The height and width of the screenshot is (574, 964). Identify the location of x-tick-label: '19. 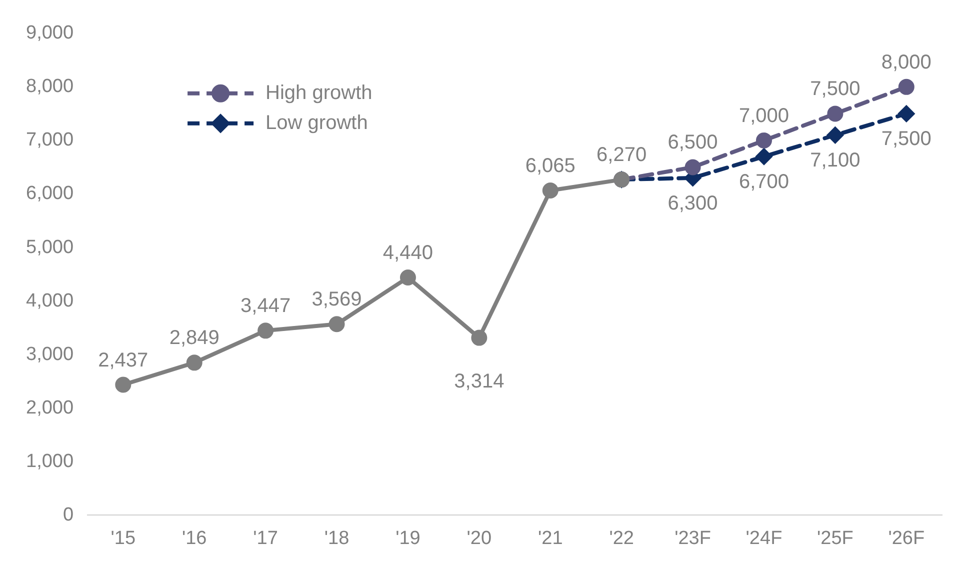
(408, 538).